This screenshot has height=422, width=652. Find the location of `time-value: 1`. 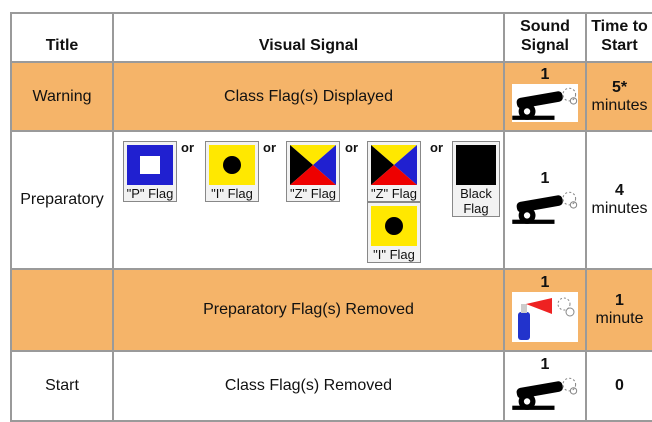

time-value: 1 is located at coordinates (619, 300).